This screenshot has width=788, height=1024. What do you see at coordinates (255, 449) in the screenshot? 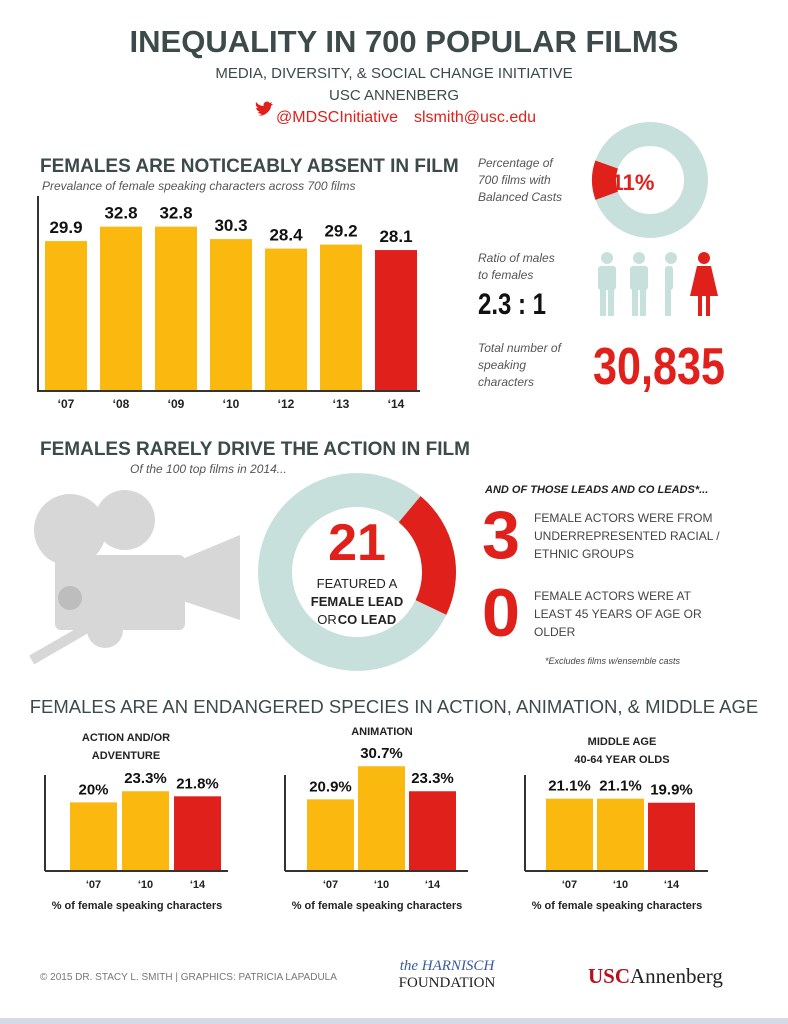
I see `section-title: FEMALES RARELY DRIVE THE ACTION IN FILM` at bounding box center [255, 449].